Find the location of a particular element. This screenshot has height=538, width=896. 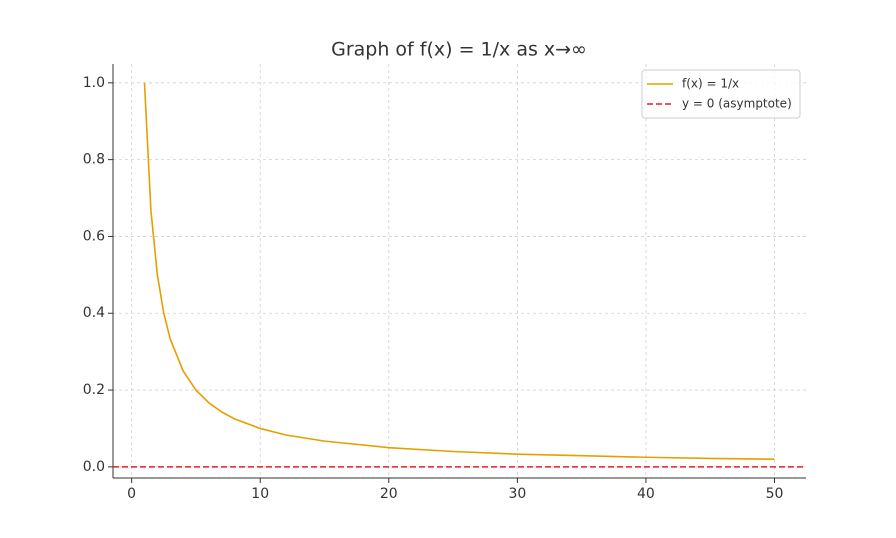

x-tick-label: 40 is located at coordinates (646, 494).